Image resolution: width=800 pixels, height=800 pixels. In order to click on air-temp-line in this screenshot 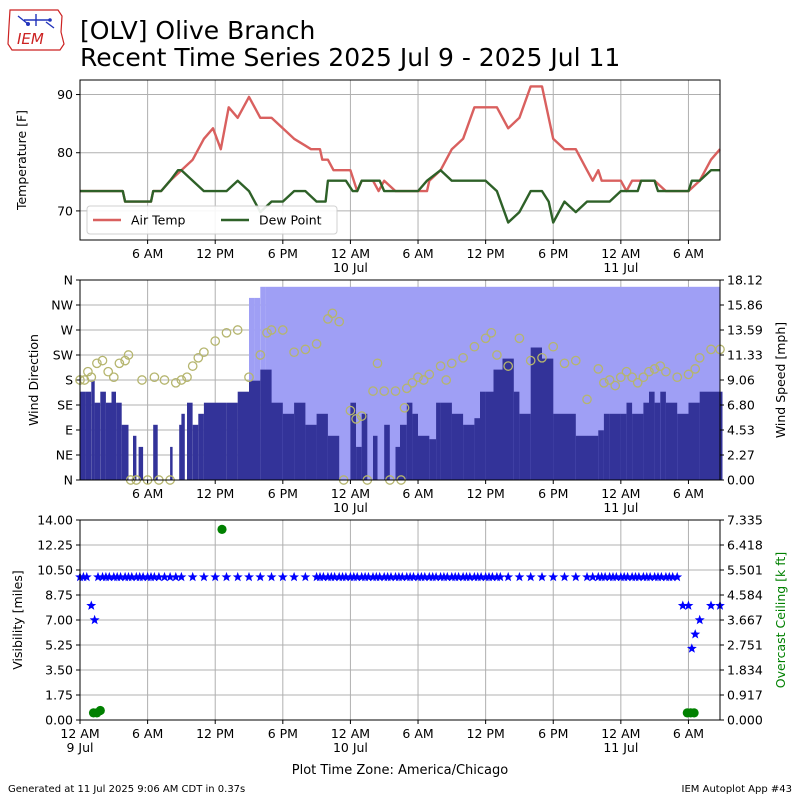, I will do `click(400, 144)`.